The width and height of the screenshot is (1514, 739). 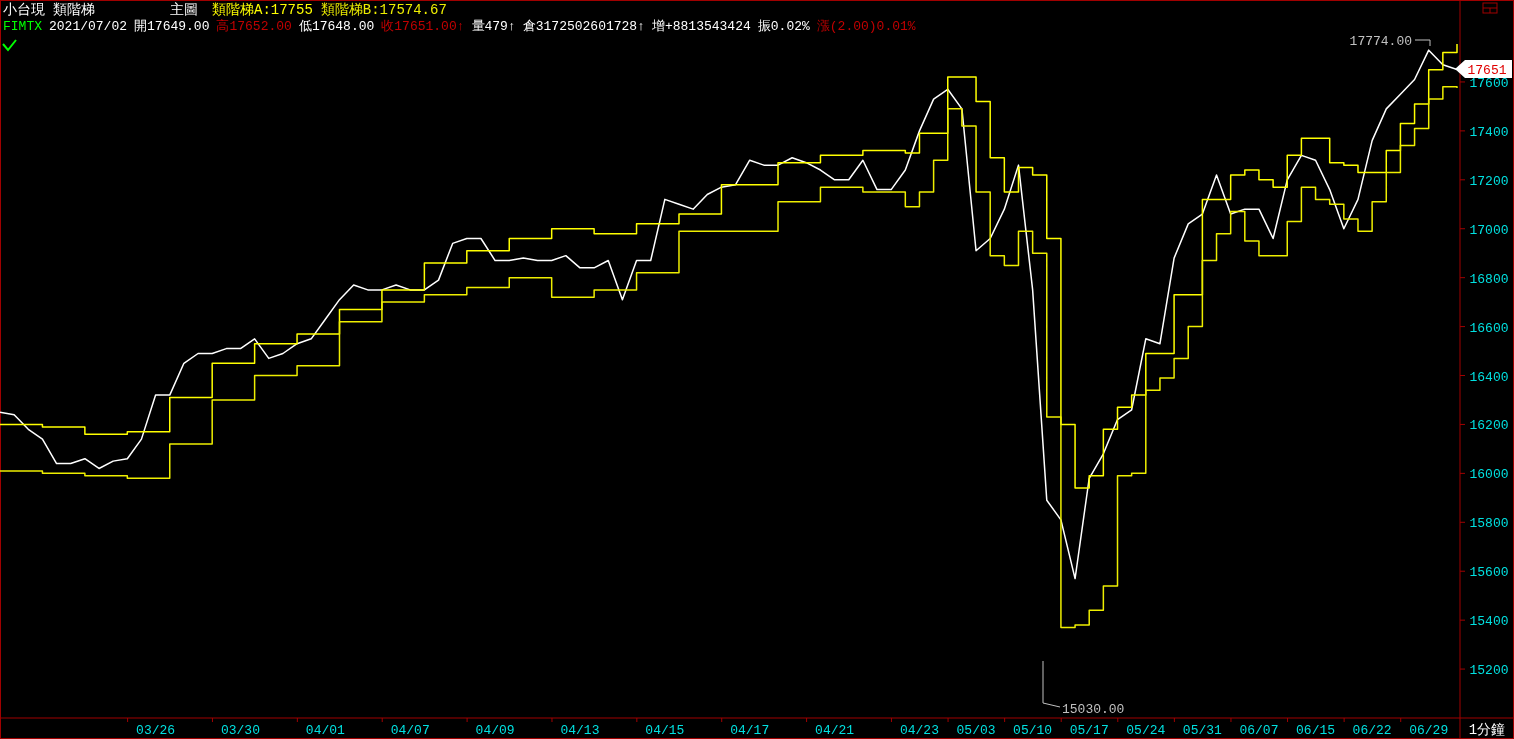 I want to click on annotation: 低17648.00, so click(x=336, y=26).